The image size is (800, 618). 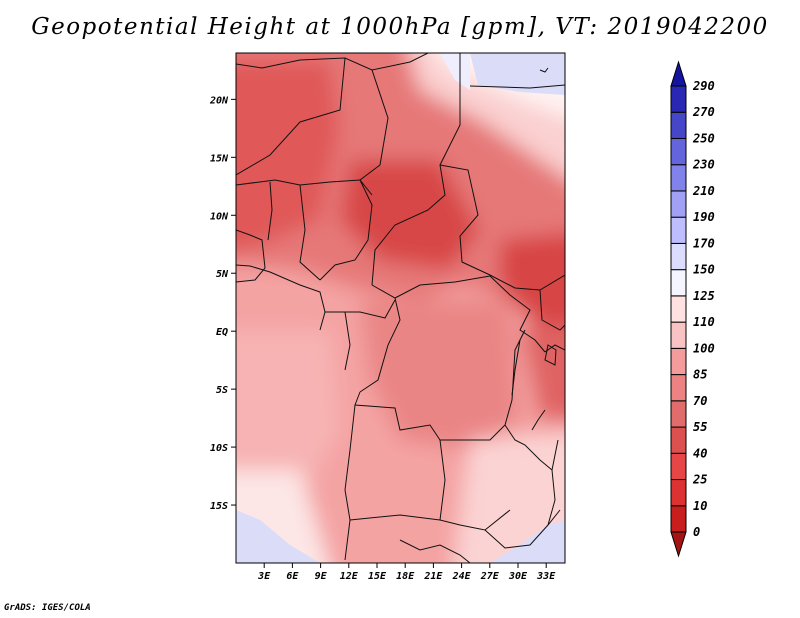 I want to click on colorbar-low-tip, so click(x=678, y=544).